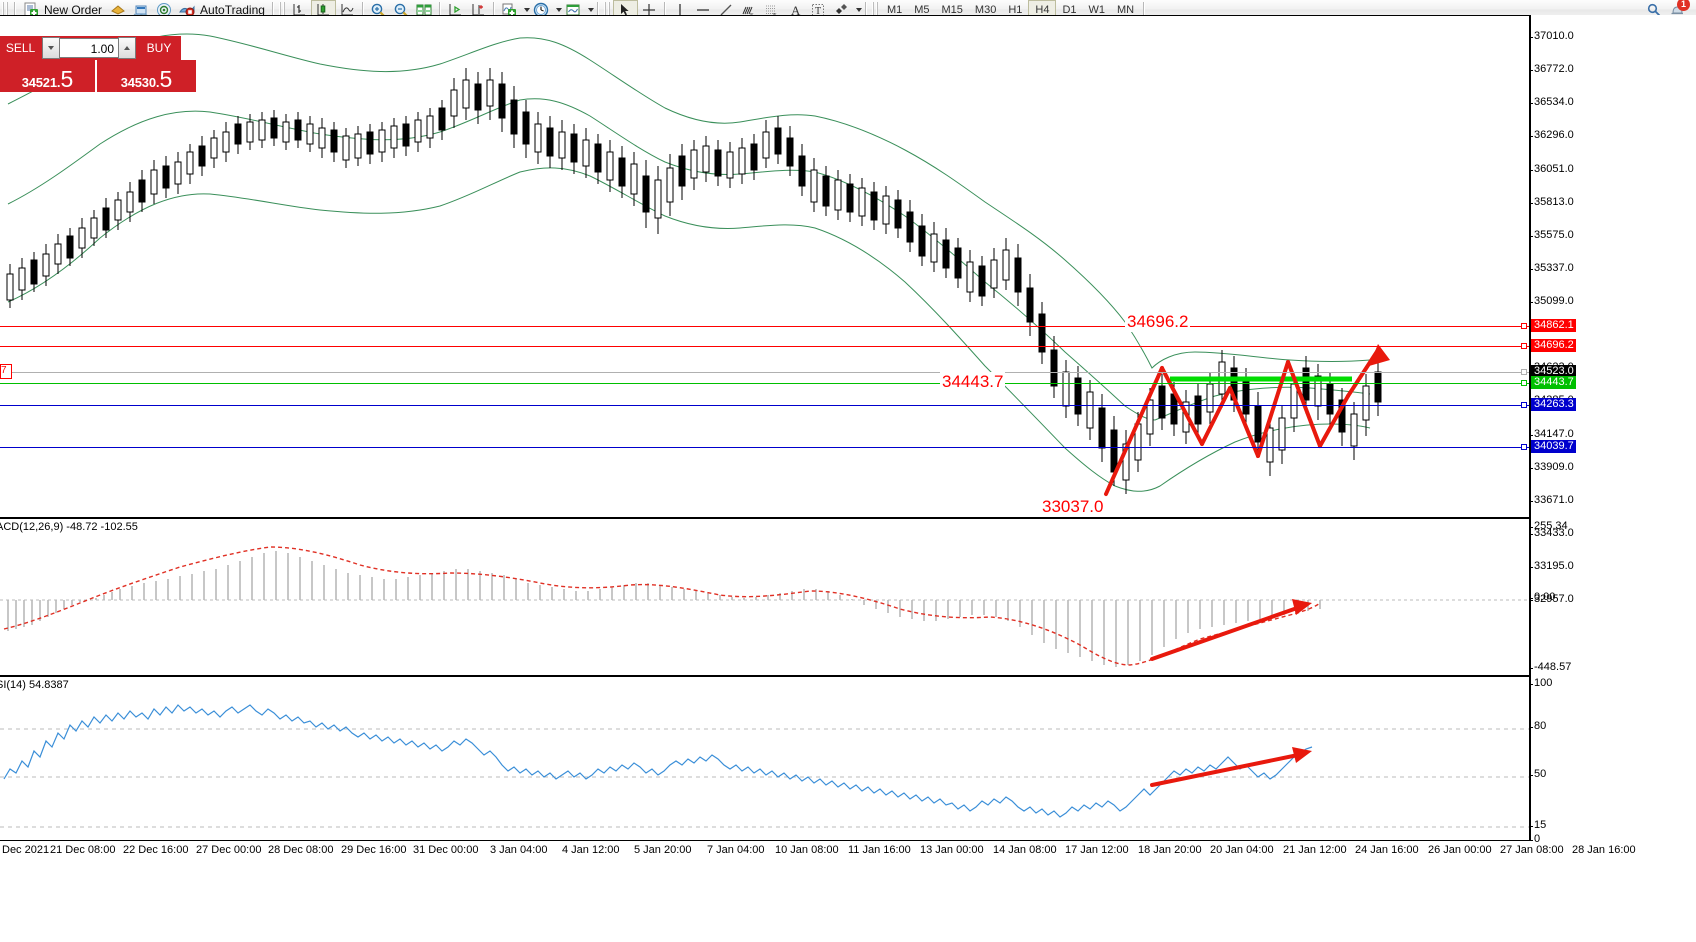 The image size is (1696, 942). Describe the element at coordinates (764, 372) in the screenshot. I see `price-line-current-price` at that location.